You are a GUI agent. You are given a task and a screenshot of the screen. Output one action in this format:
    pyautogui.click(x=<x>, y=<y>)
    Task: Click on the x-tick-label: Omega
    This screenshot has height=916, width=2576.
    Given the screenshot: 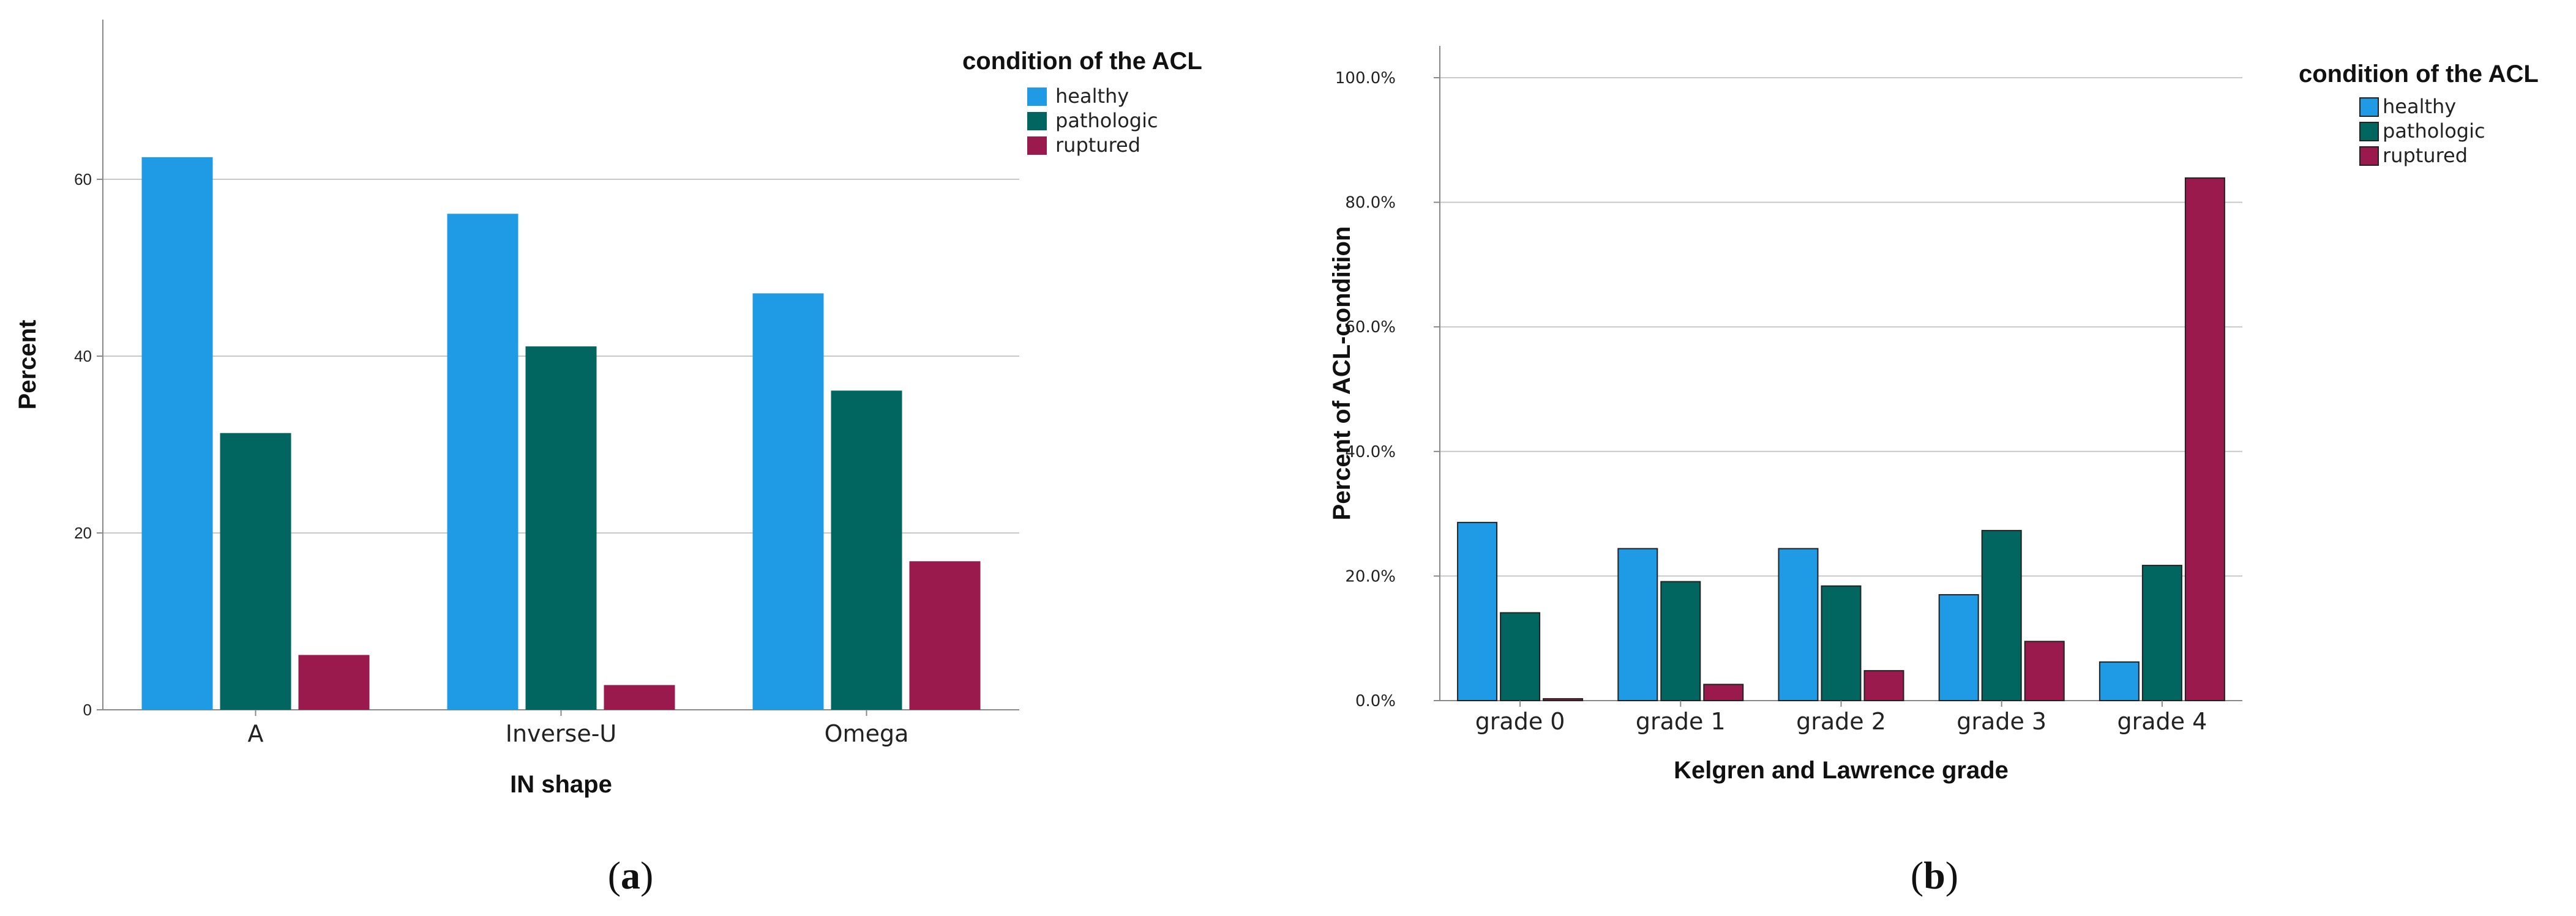 What is the action you would take?
    pyautogui.click(x=867, y=733)
    